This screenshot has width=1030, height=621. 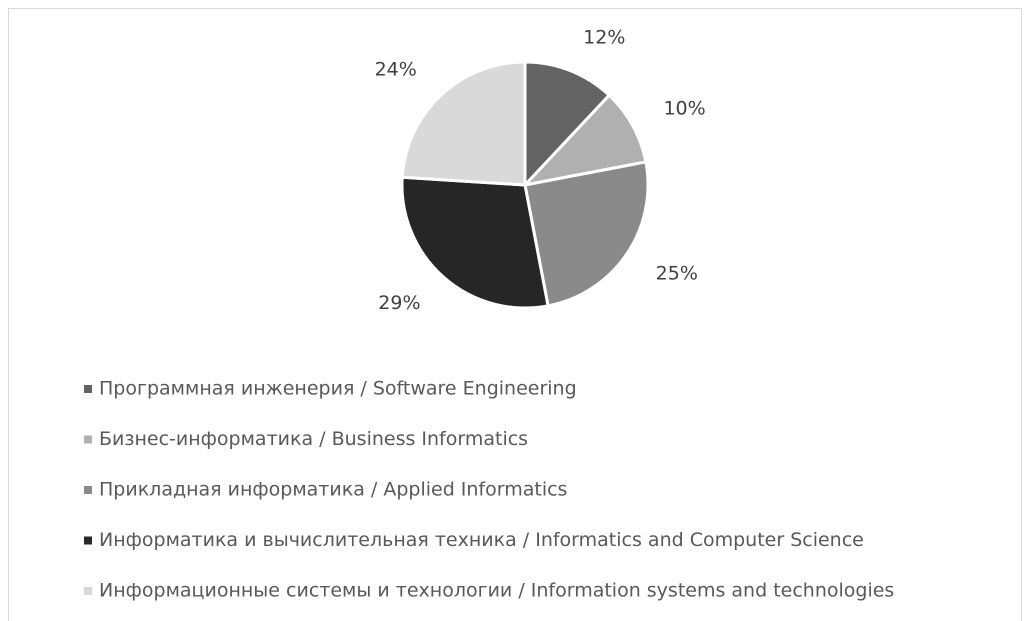 What do you see at coordinates (684, 108) in the screenshot?
I see `data-label: 10%` at bounding box center [684, 108].